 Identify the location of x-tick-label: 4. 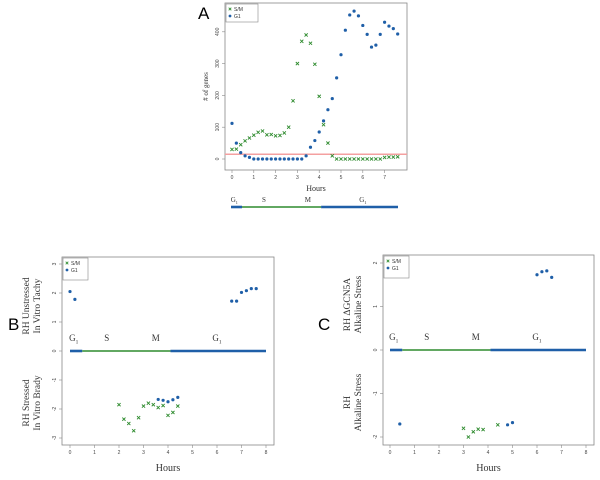
(168, 453).